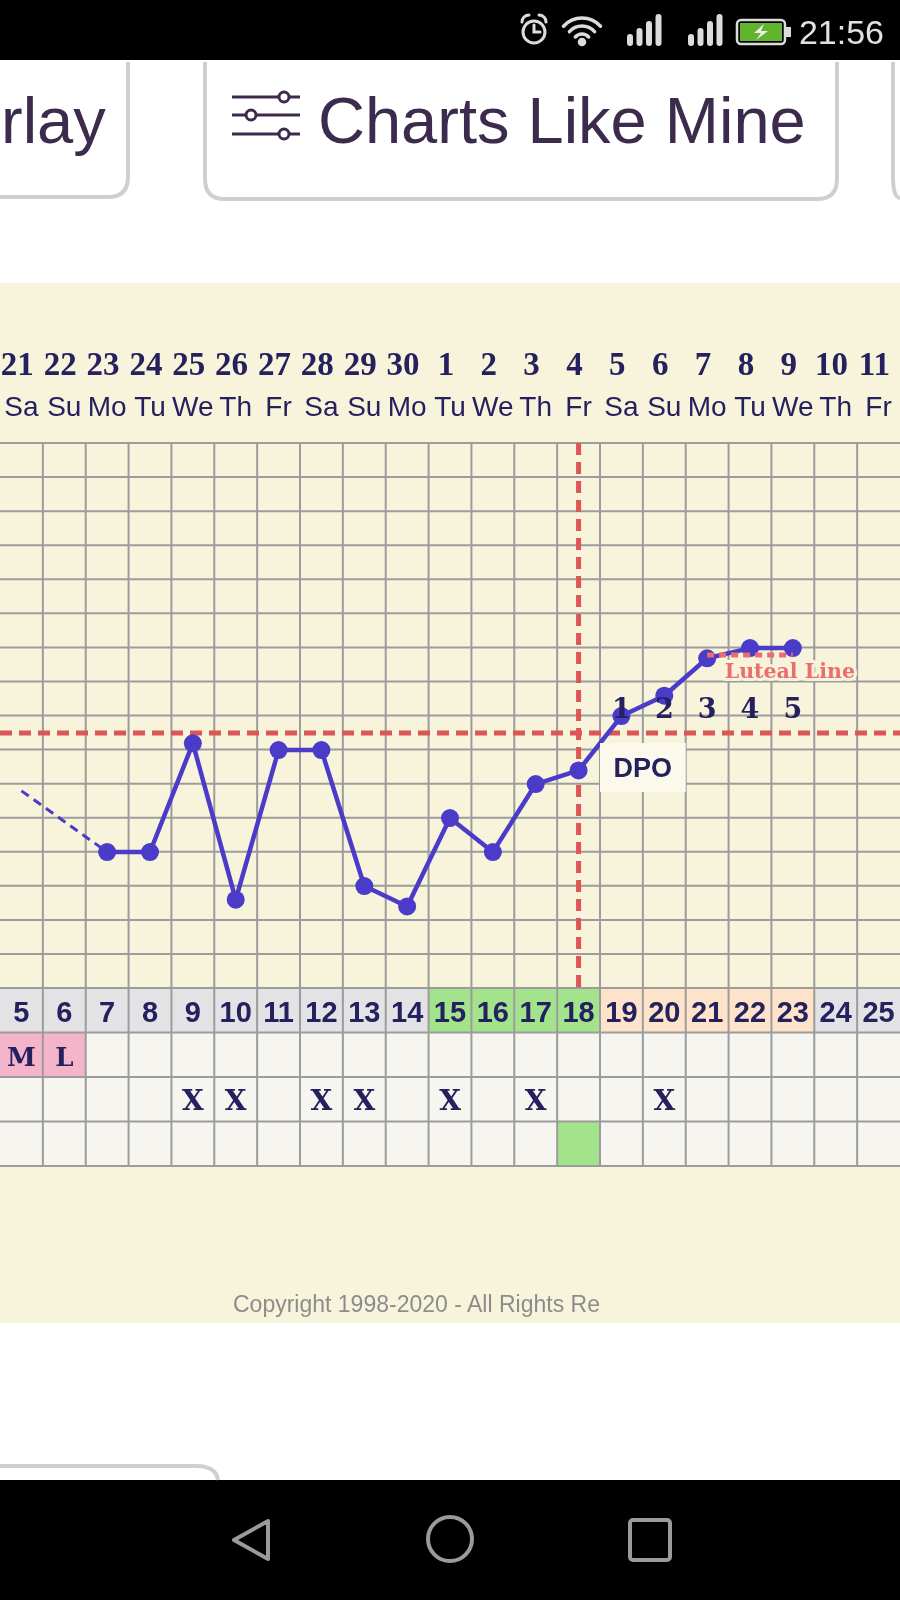  I want to click on x2-tick-label: 7, so click(107, 1012).